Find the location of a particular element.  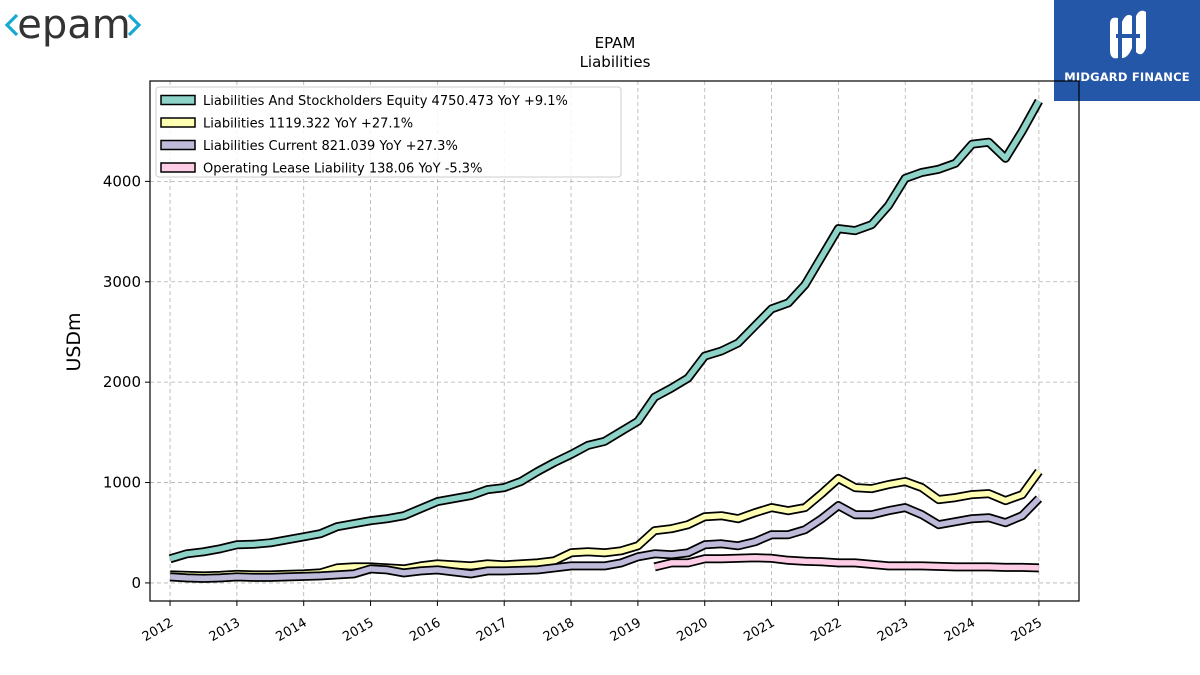

y-axis-ticks: 0 1000 2000 3000 4000 is located at coordinates (126, 382).